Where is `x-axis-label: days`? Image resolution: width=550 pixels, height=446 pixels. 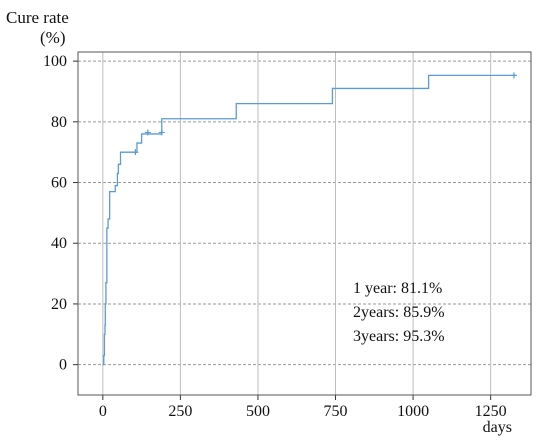
x-axis-label: days is located at coordinates (497, 427).